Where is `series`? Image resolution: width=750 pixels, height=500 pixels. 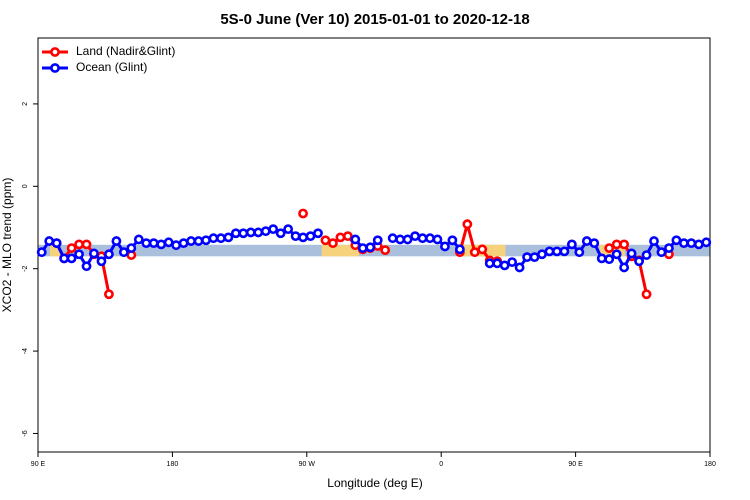
series is located at coordinates (374, 248).